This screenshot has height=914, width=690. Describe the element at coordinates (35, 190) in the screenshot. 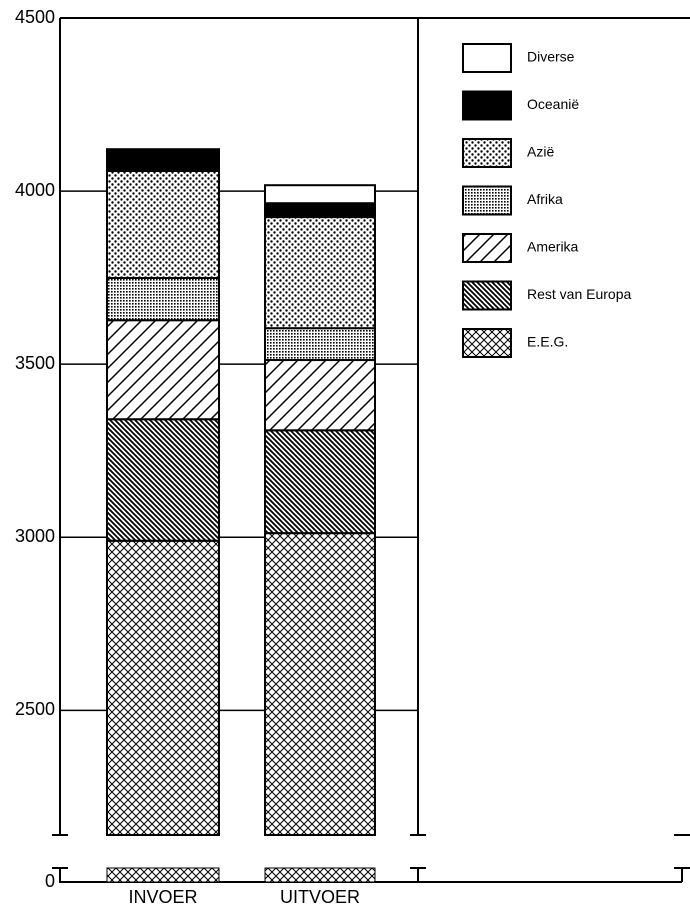

I see `y-tick-label: 4000` at that location.